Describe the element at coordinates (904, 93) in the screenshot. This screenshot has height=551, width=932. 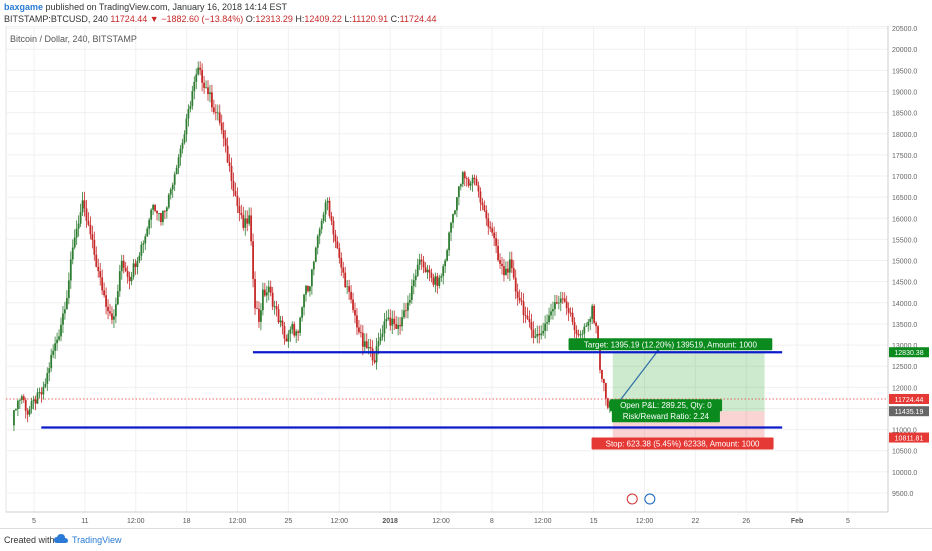
I see `y-tick-label: 19000.0` at that location.